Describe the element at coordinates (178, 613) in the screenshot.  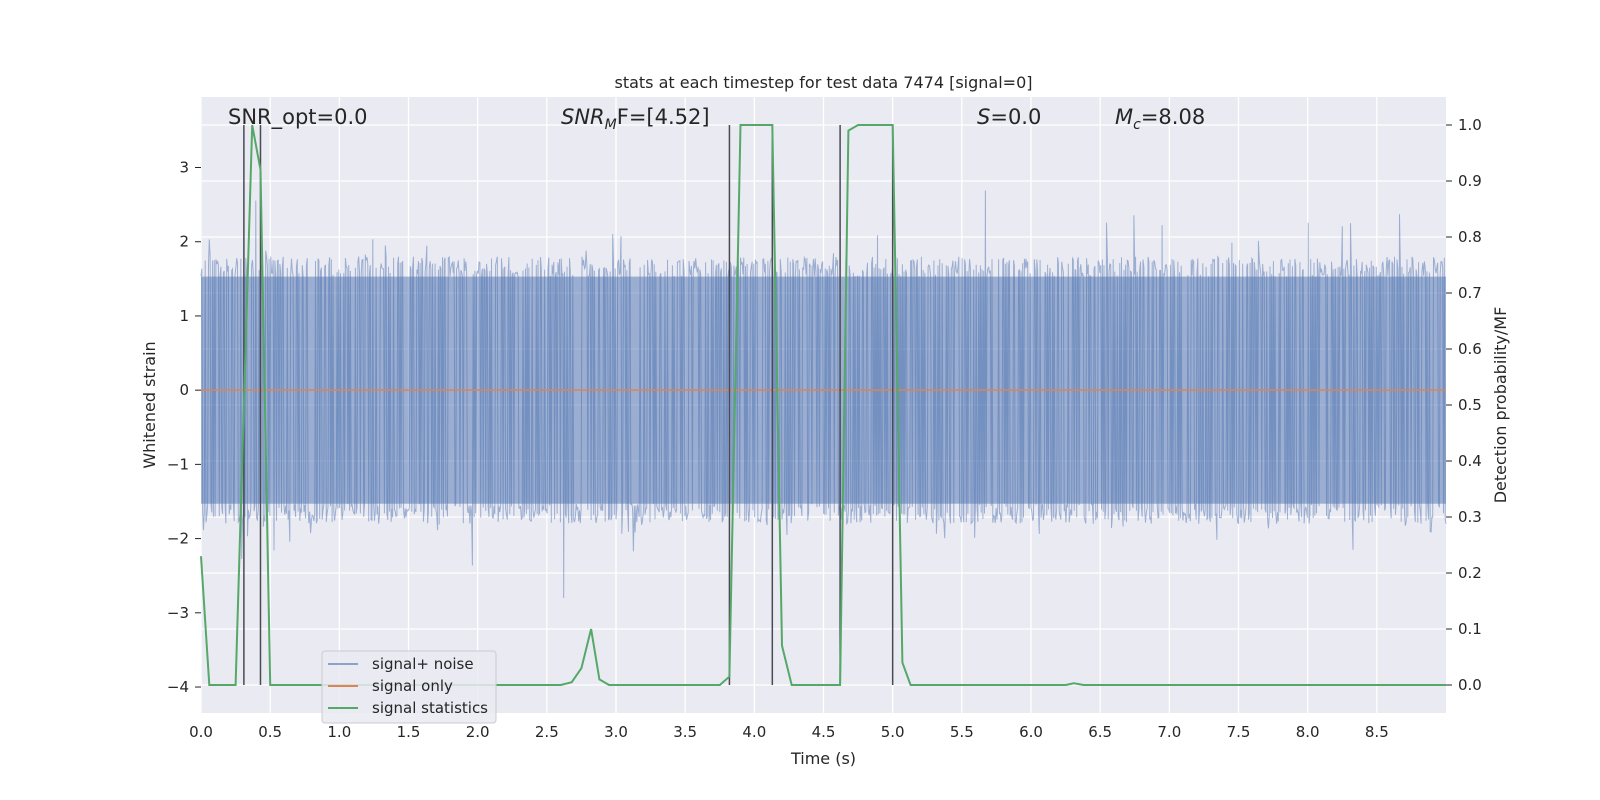
I see `y-left-tick-label: −3` at that location.